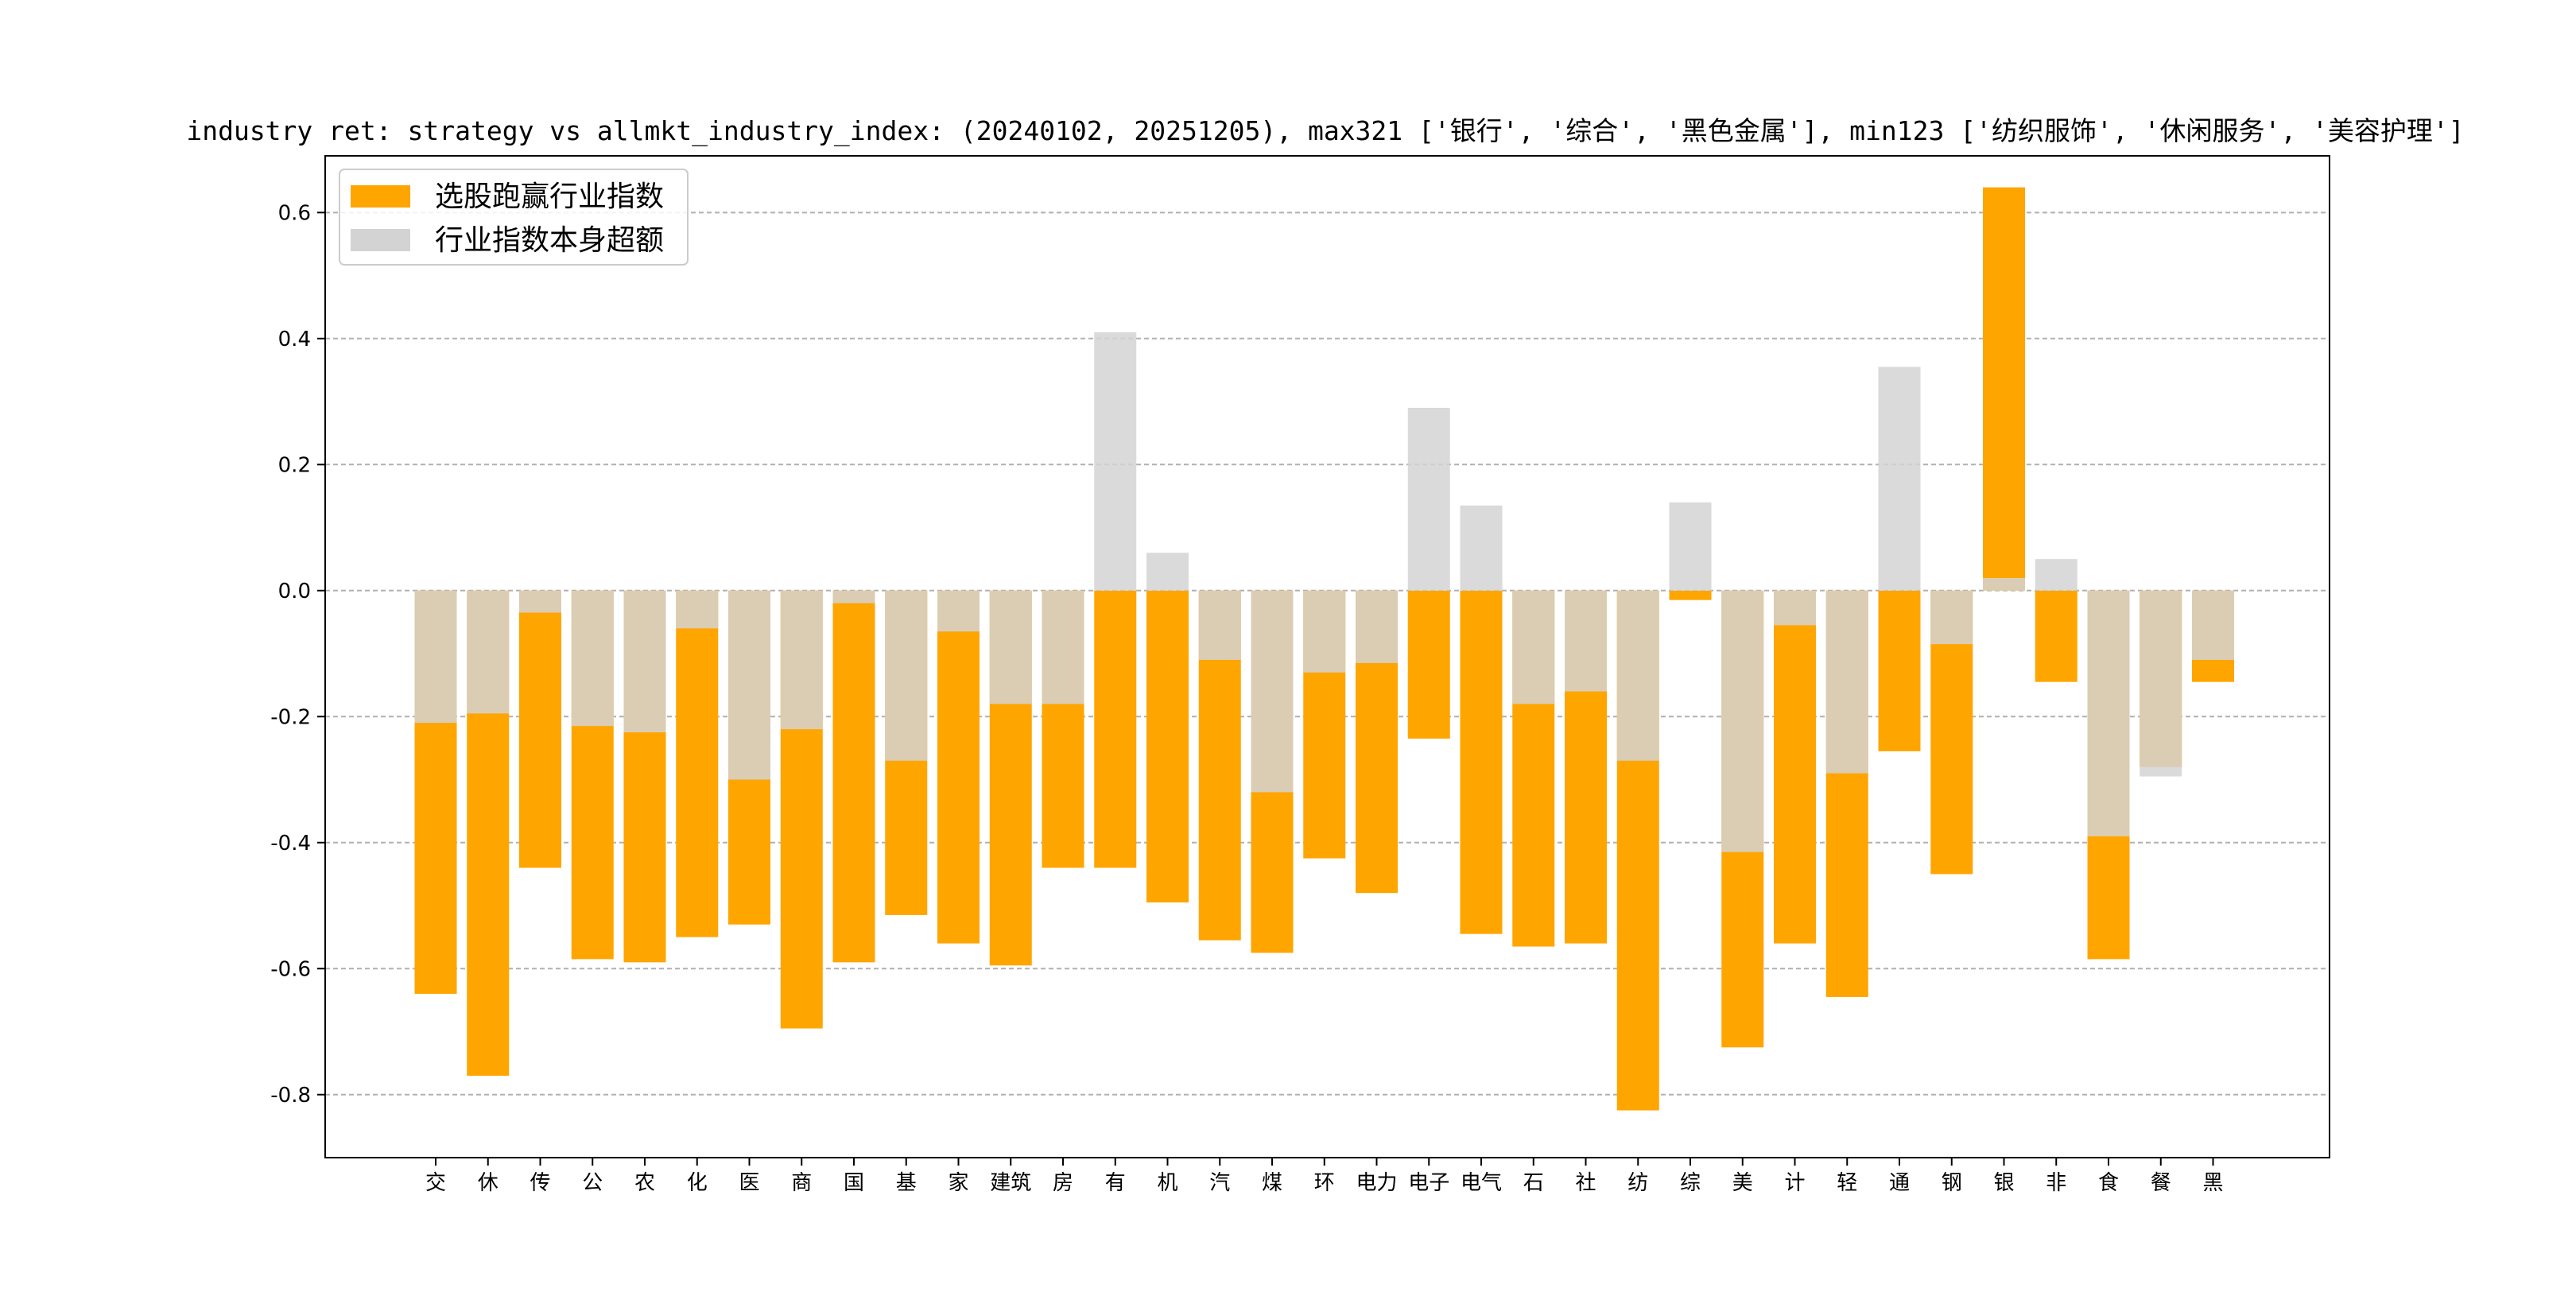 This screenshot has height=1292, width=2576. I want to click on x-tick-label: 环, so click(1325, 1183).